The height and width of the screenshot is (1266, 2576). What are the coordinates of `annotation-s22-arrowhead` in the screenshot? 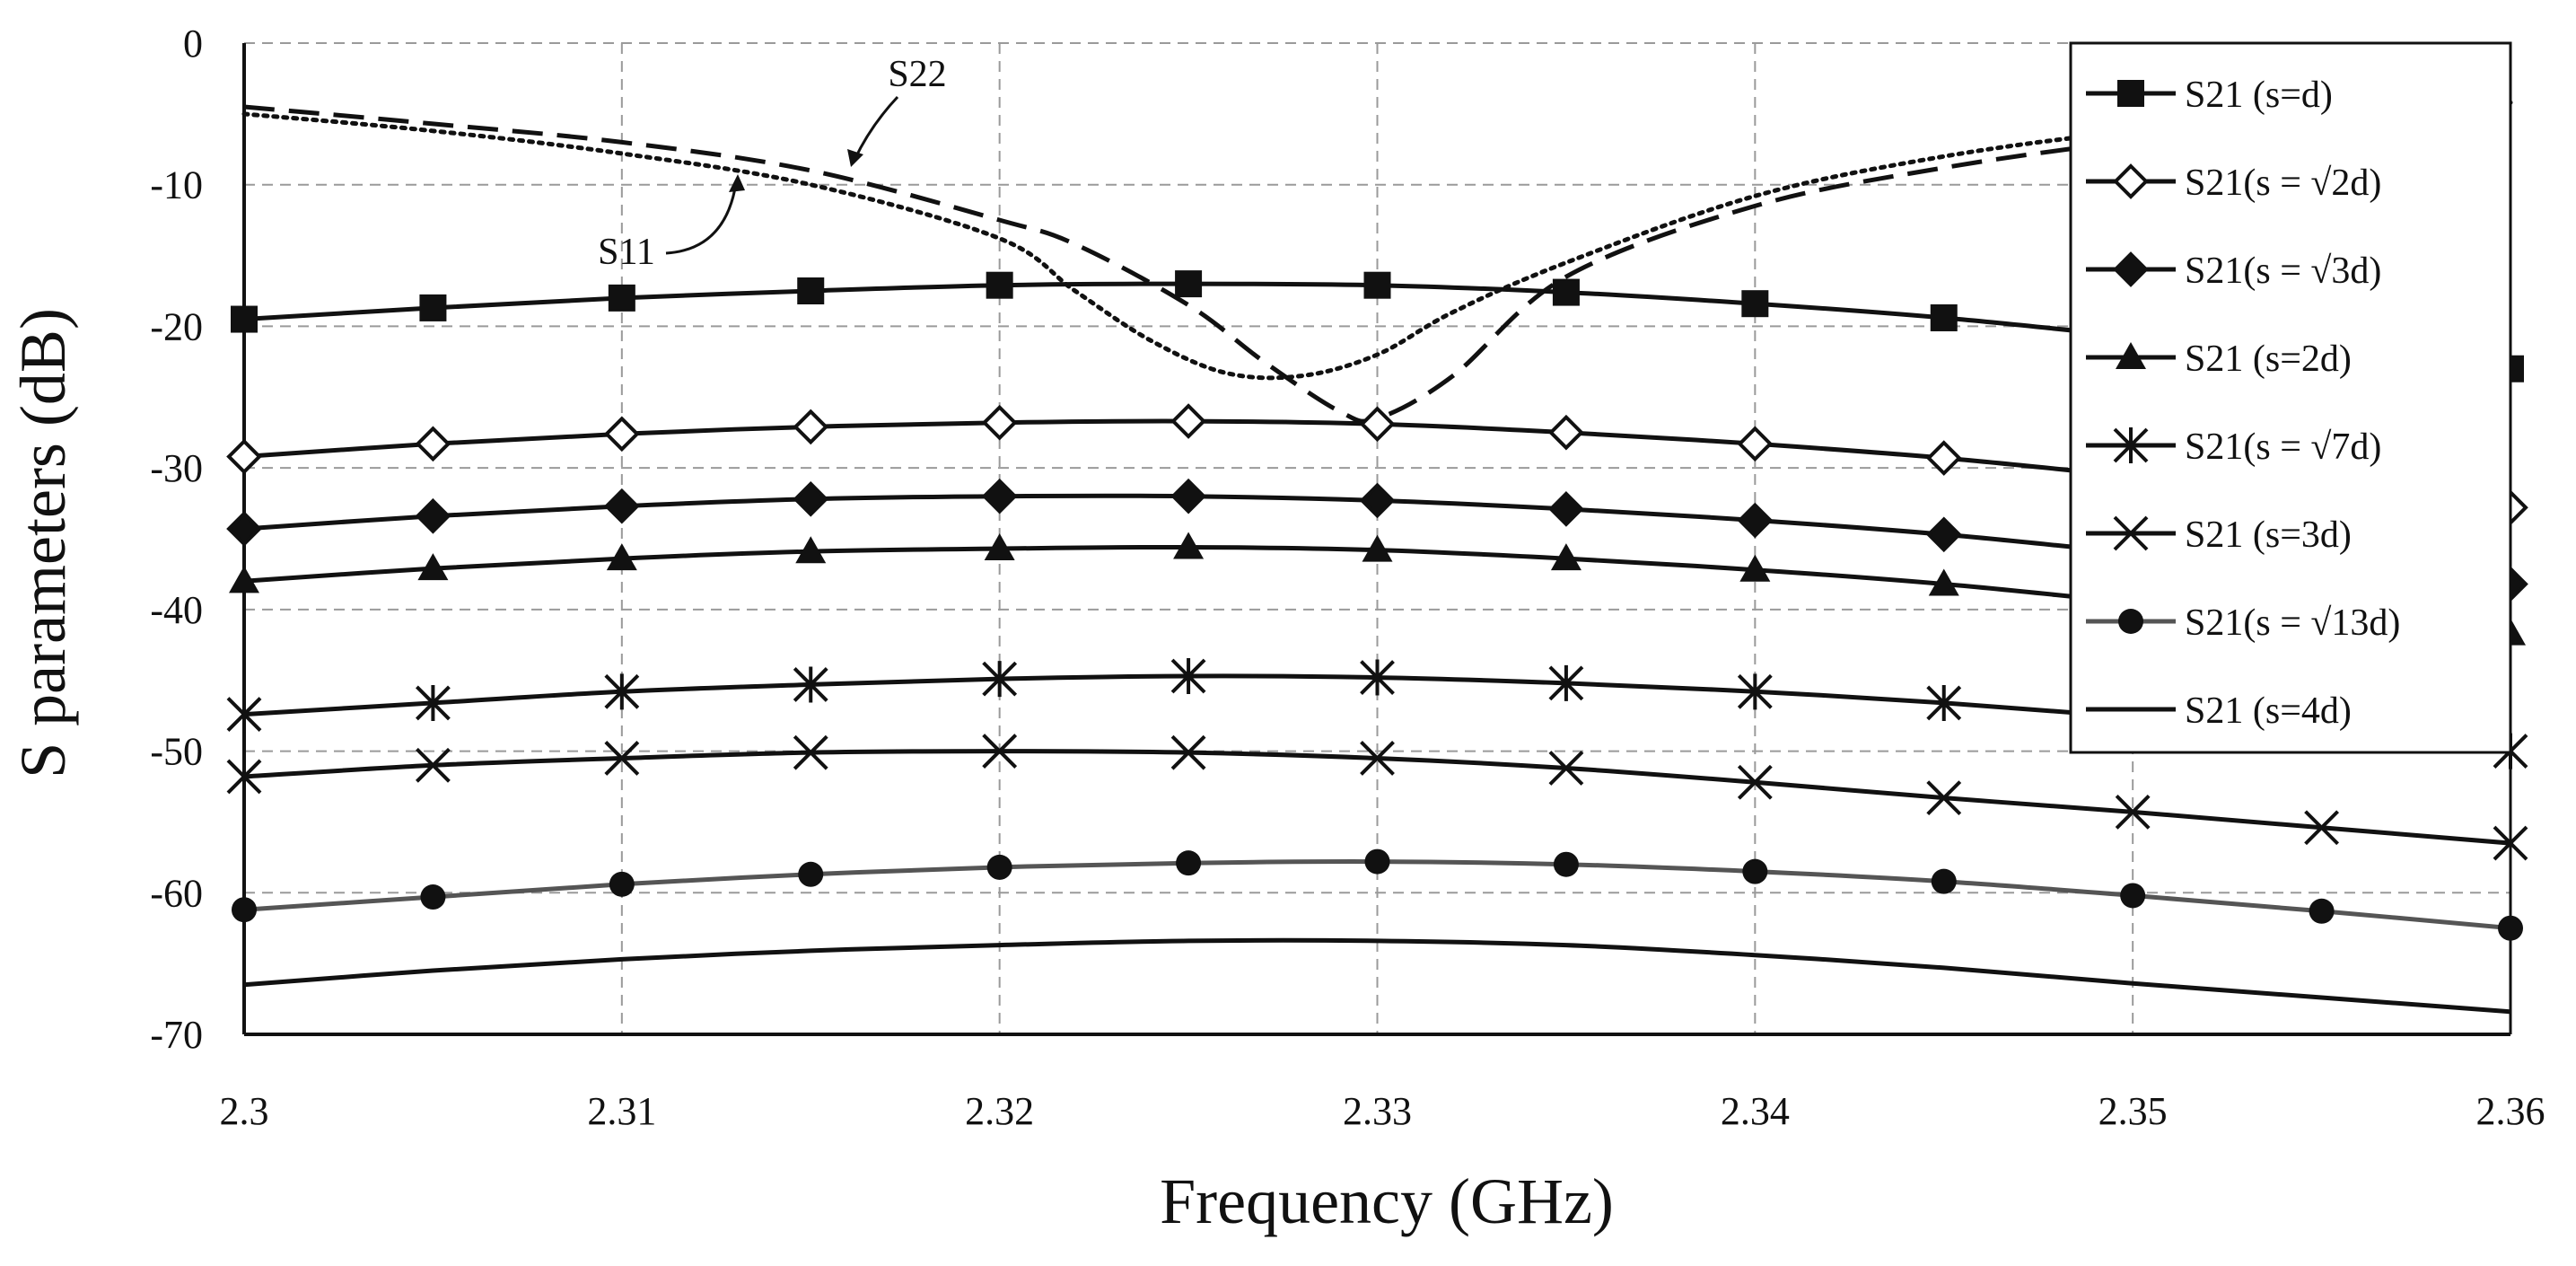 It's located at (855, 158).